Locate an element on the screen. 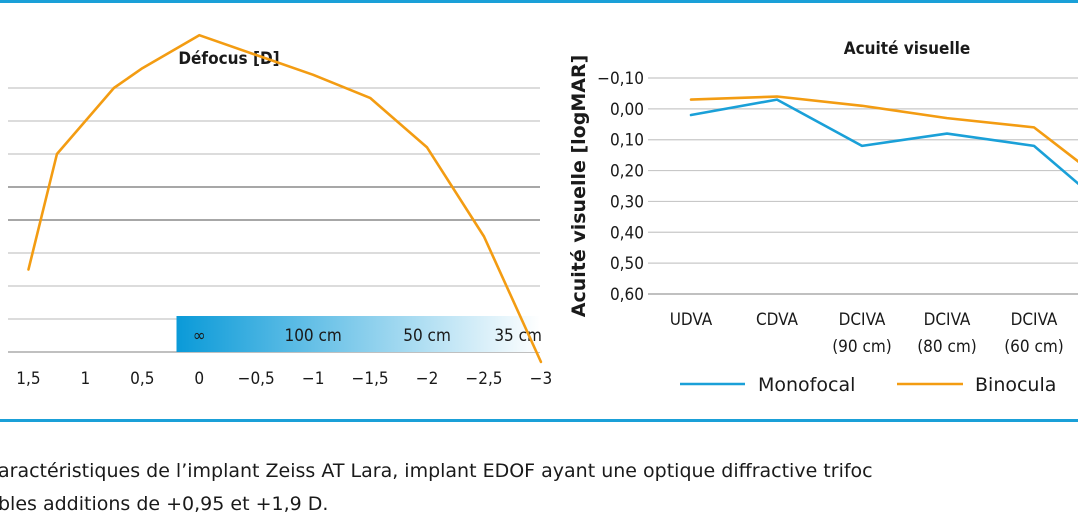  defocus-x-tick-label: 0 is located at coordinates (199, 379).